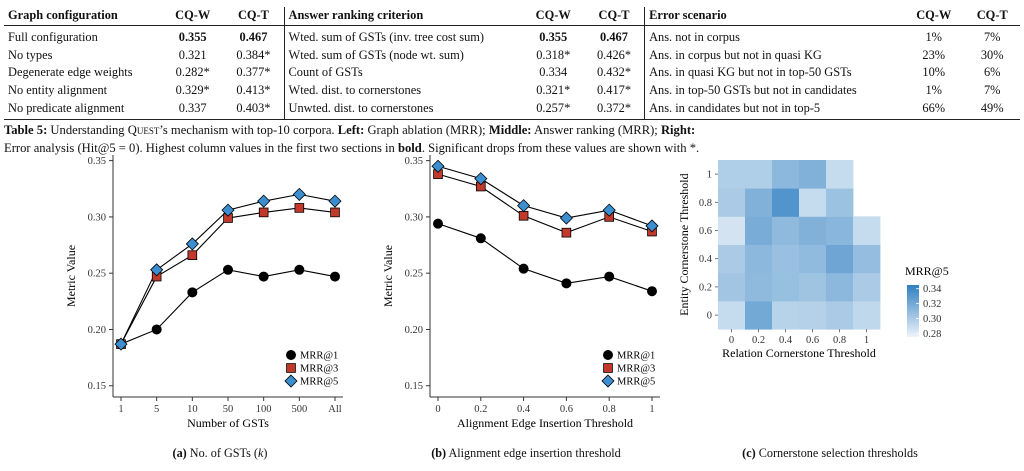 This screenshot has height=471, width=1024. What do you see at coordinates (192, 54) in the screenshot?
I see `table-cell: 0.321` at bounding box center [192, 54].